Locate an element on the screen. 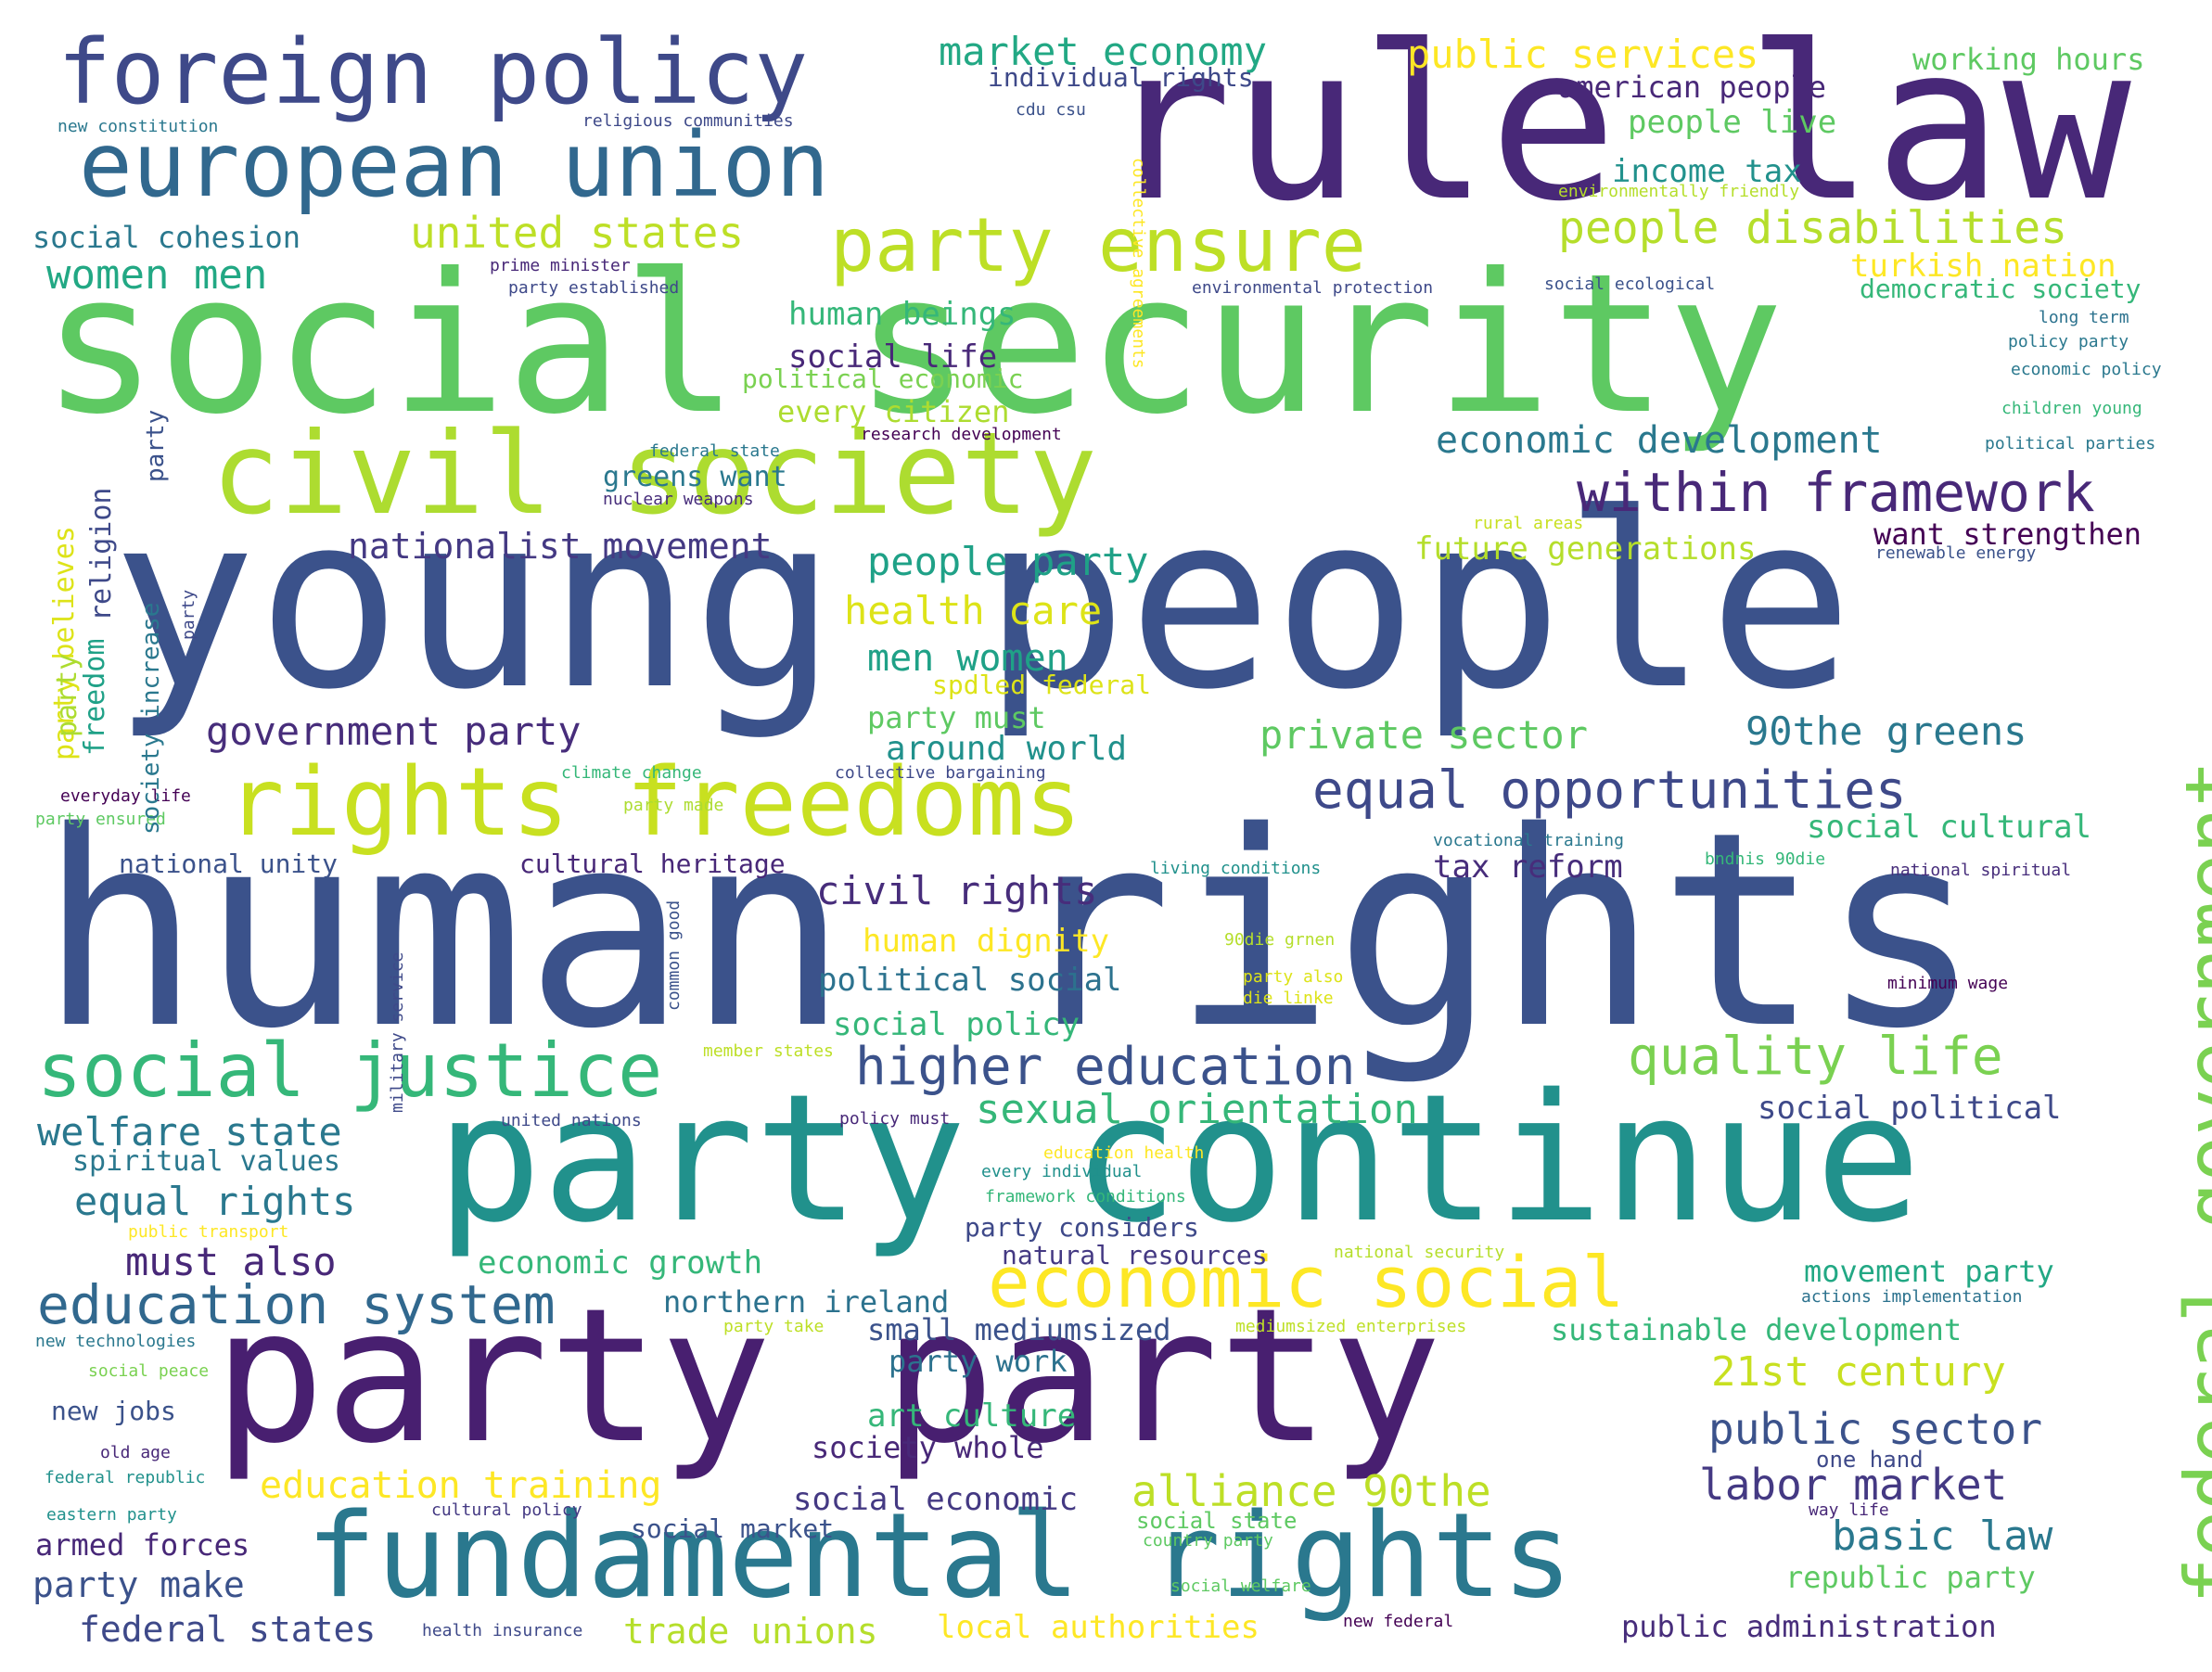  word-23: individual rights is located at coordinates (1121, 77).